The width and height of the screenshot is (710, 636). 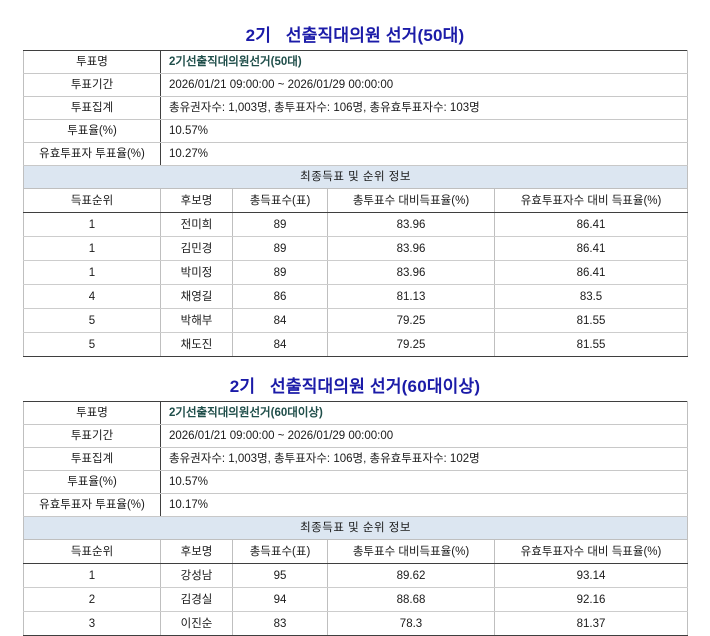 I want to click on info-row-valid-turnout: 유효투표자 투표율(%) 10.17%, so click(x=355, y=505).